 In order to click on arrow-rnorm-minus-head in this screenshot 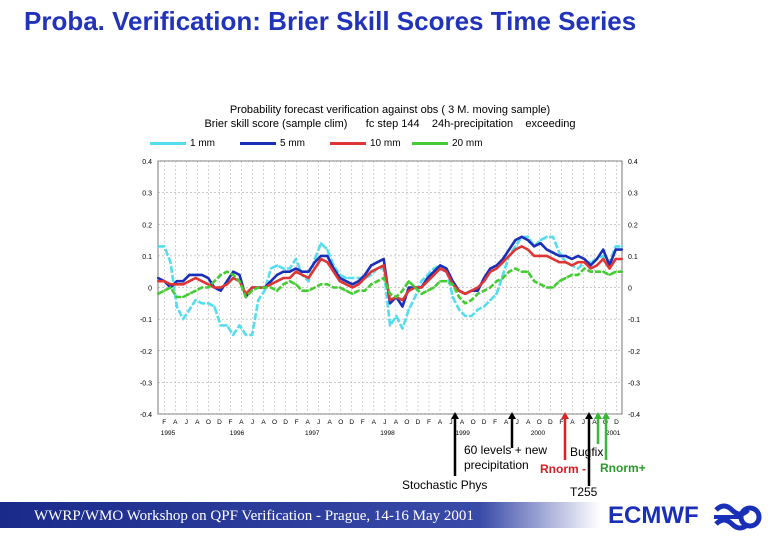, I will do `click(565, 415)`.